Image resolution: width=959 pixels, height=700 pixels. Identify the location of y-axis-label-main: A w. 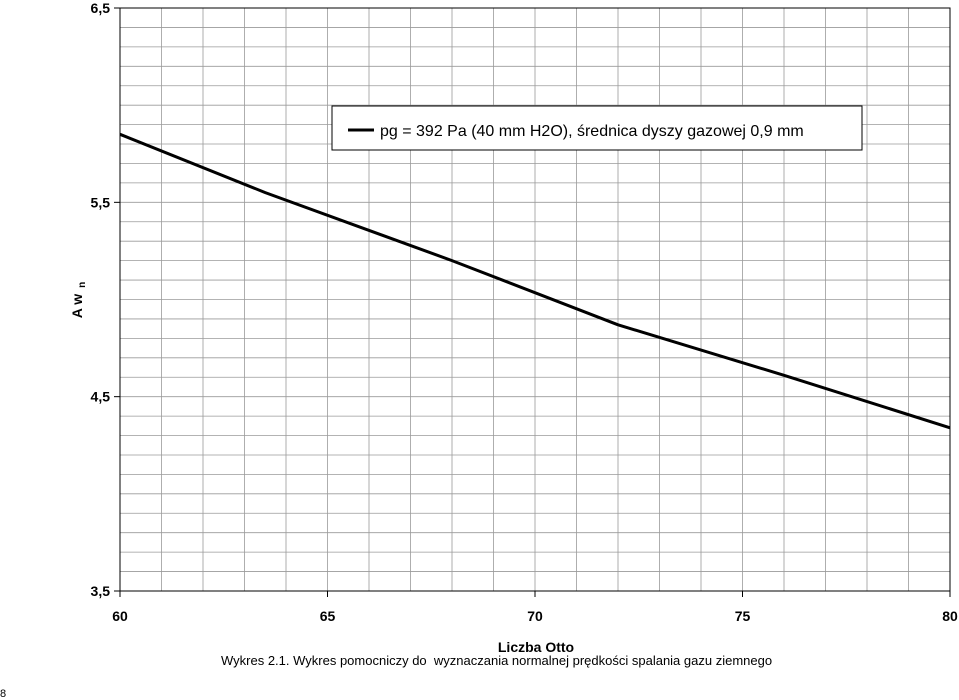
(77, 306).